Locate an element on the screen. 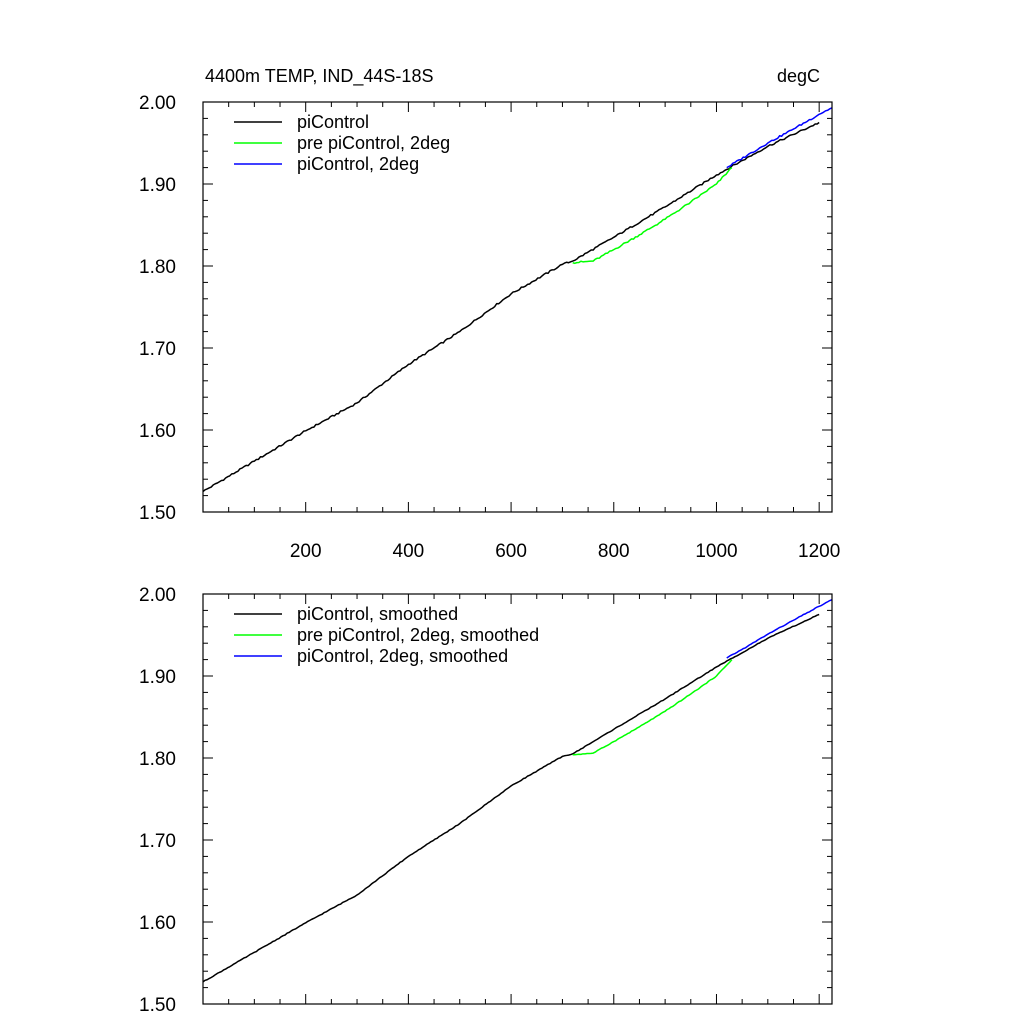 The width and height of the screenshot is (1024, 1024). x-tick-label: 200 is located at coordinates (306, 551).